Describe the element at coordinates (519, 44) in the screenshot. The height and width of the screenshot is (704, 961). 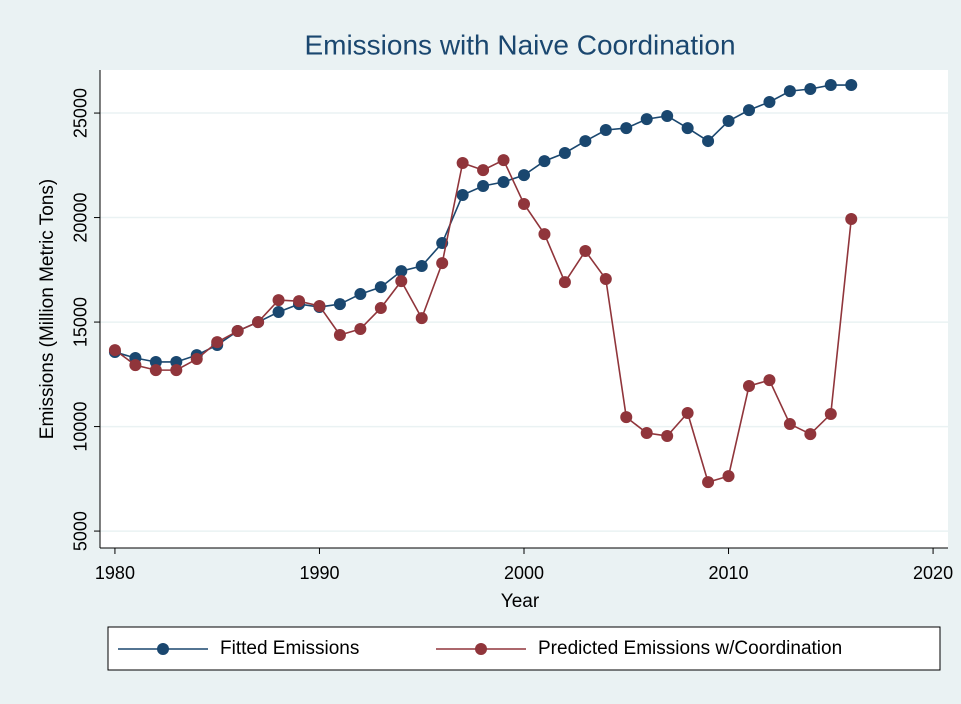
I see `chart-title: Emissions with Naive Coordination` at that location.